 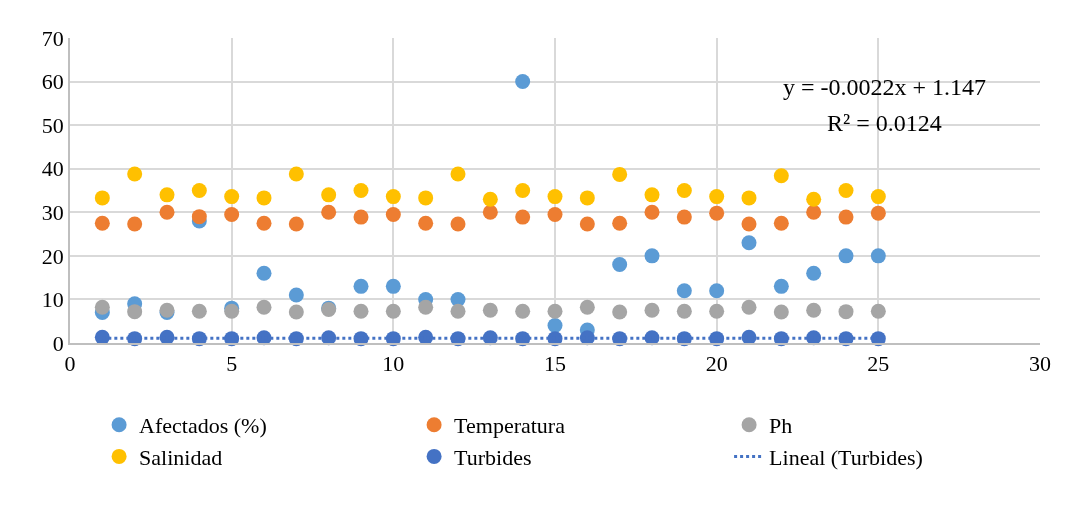 I want to click on legend-label: Lineal (Turbides), so click(x=846, y=457).